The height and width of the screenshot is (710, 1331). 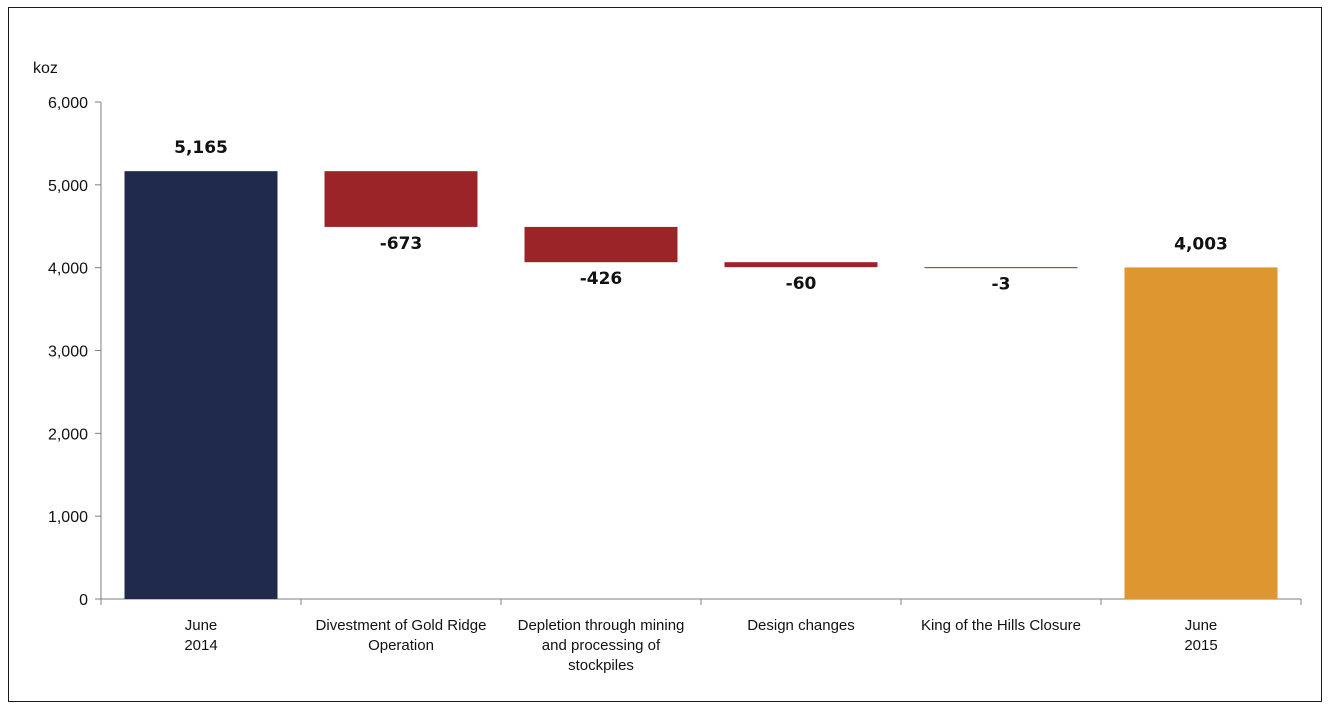 What do you see at coordinates (1001, 284) in the screenshot?
I see `data-label: -3` at bounding box center [1001, 284].